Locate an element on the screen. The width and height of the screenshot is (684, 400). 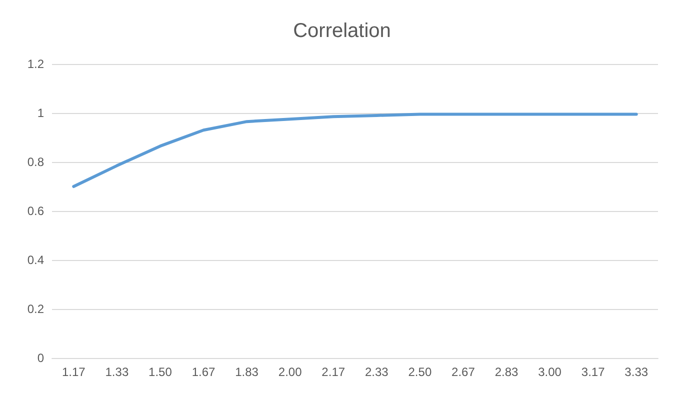
x-tick-label: 1.67 is located at coordinates (204, 372).